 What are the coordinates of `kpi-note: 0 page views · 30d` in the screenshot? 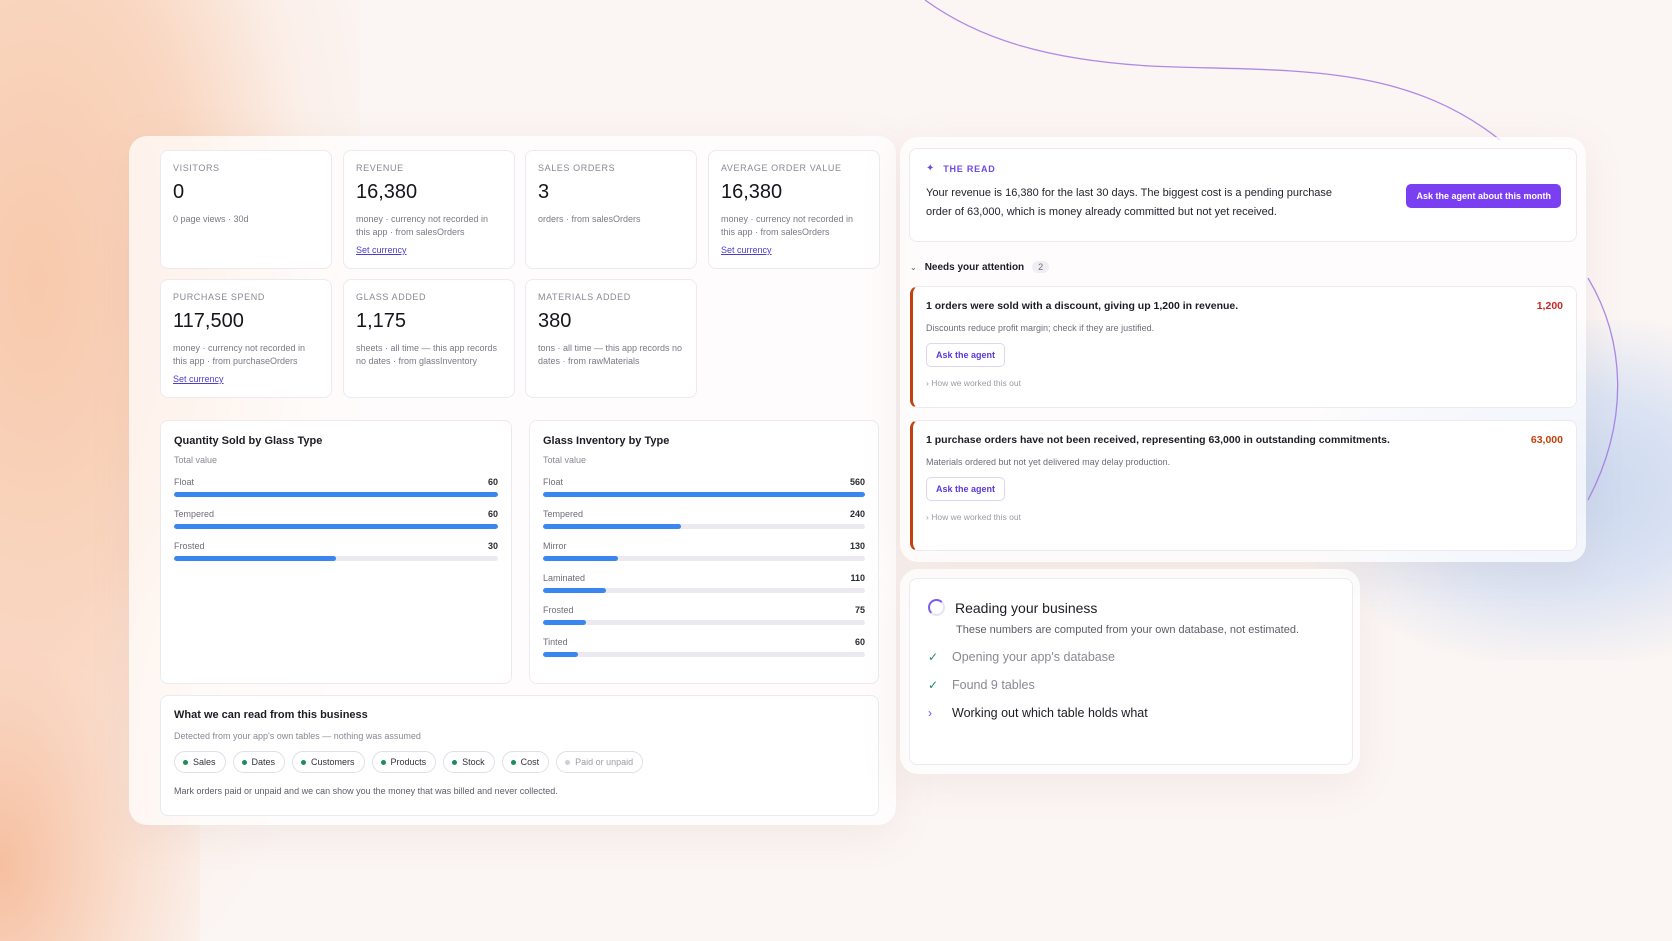 It's located at (211, 219).